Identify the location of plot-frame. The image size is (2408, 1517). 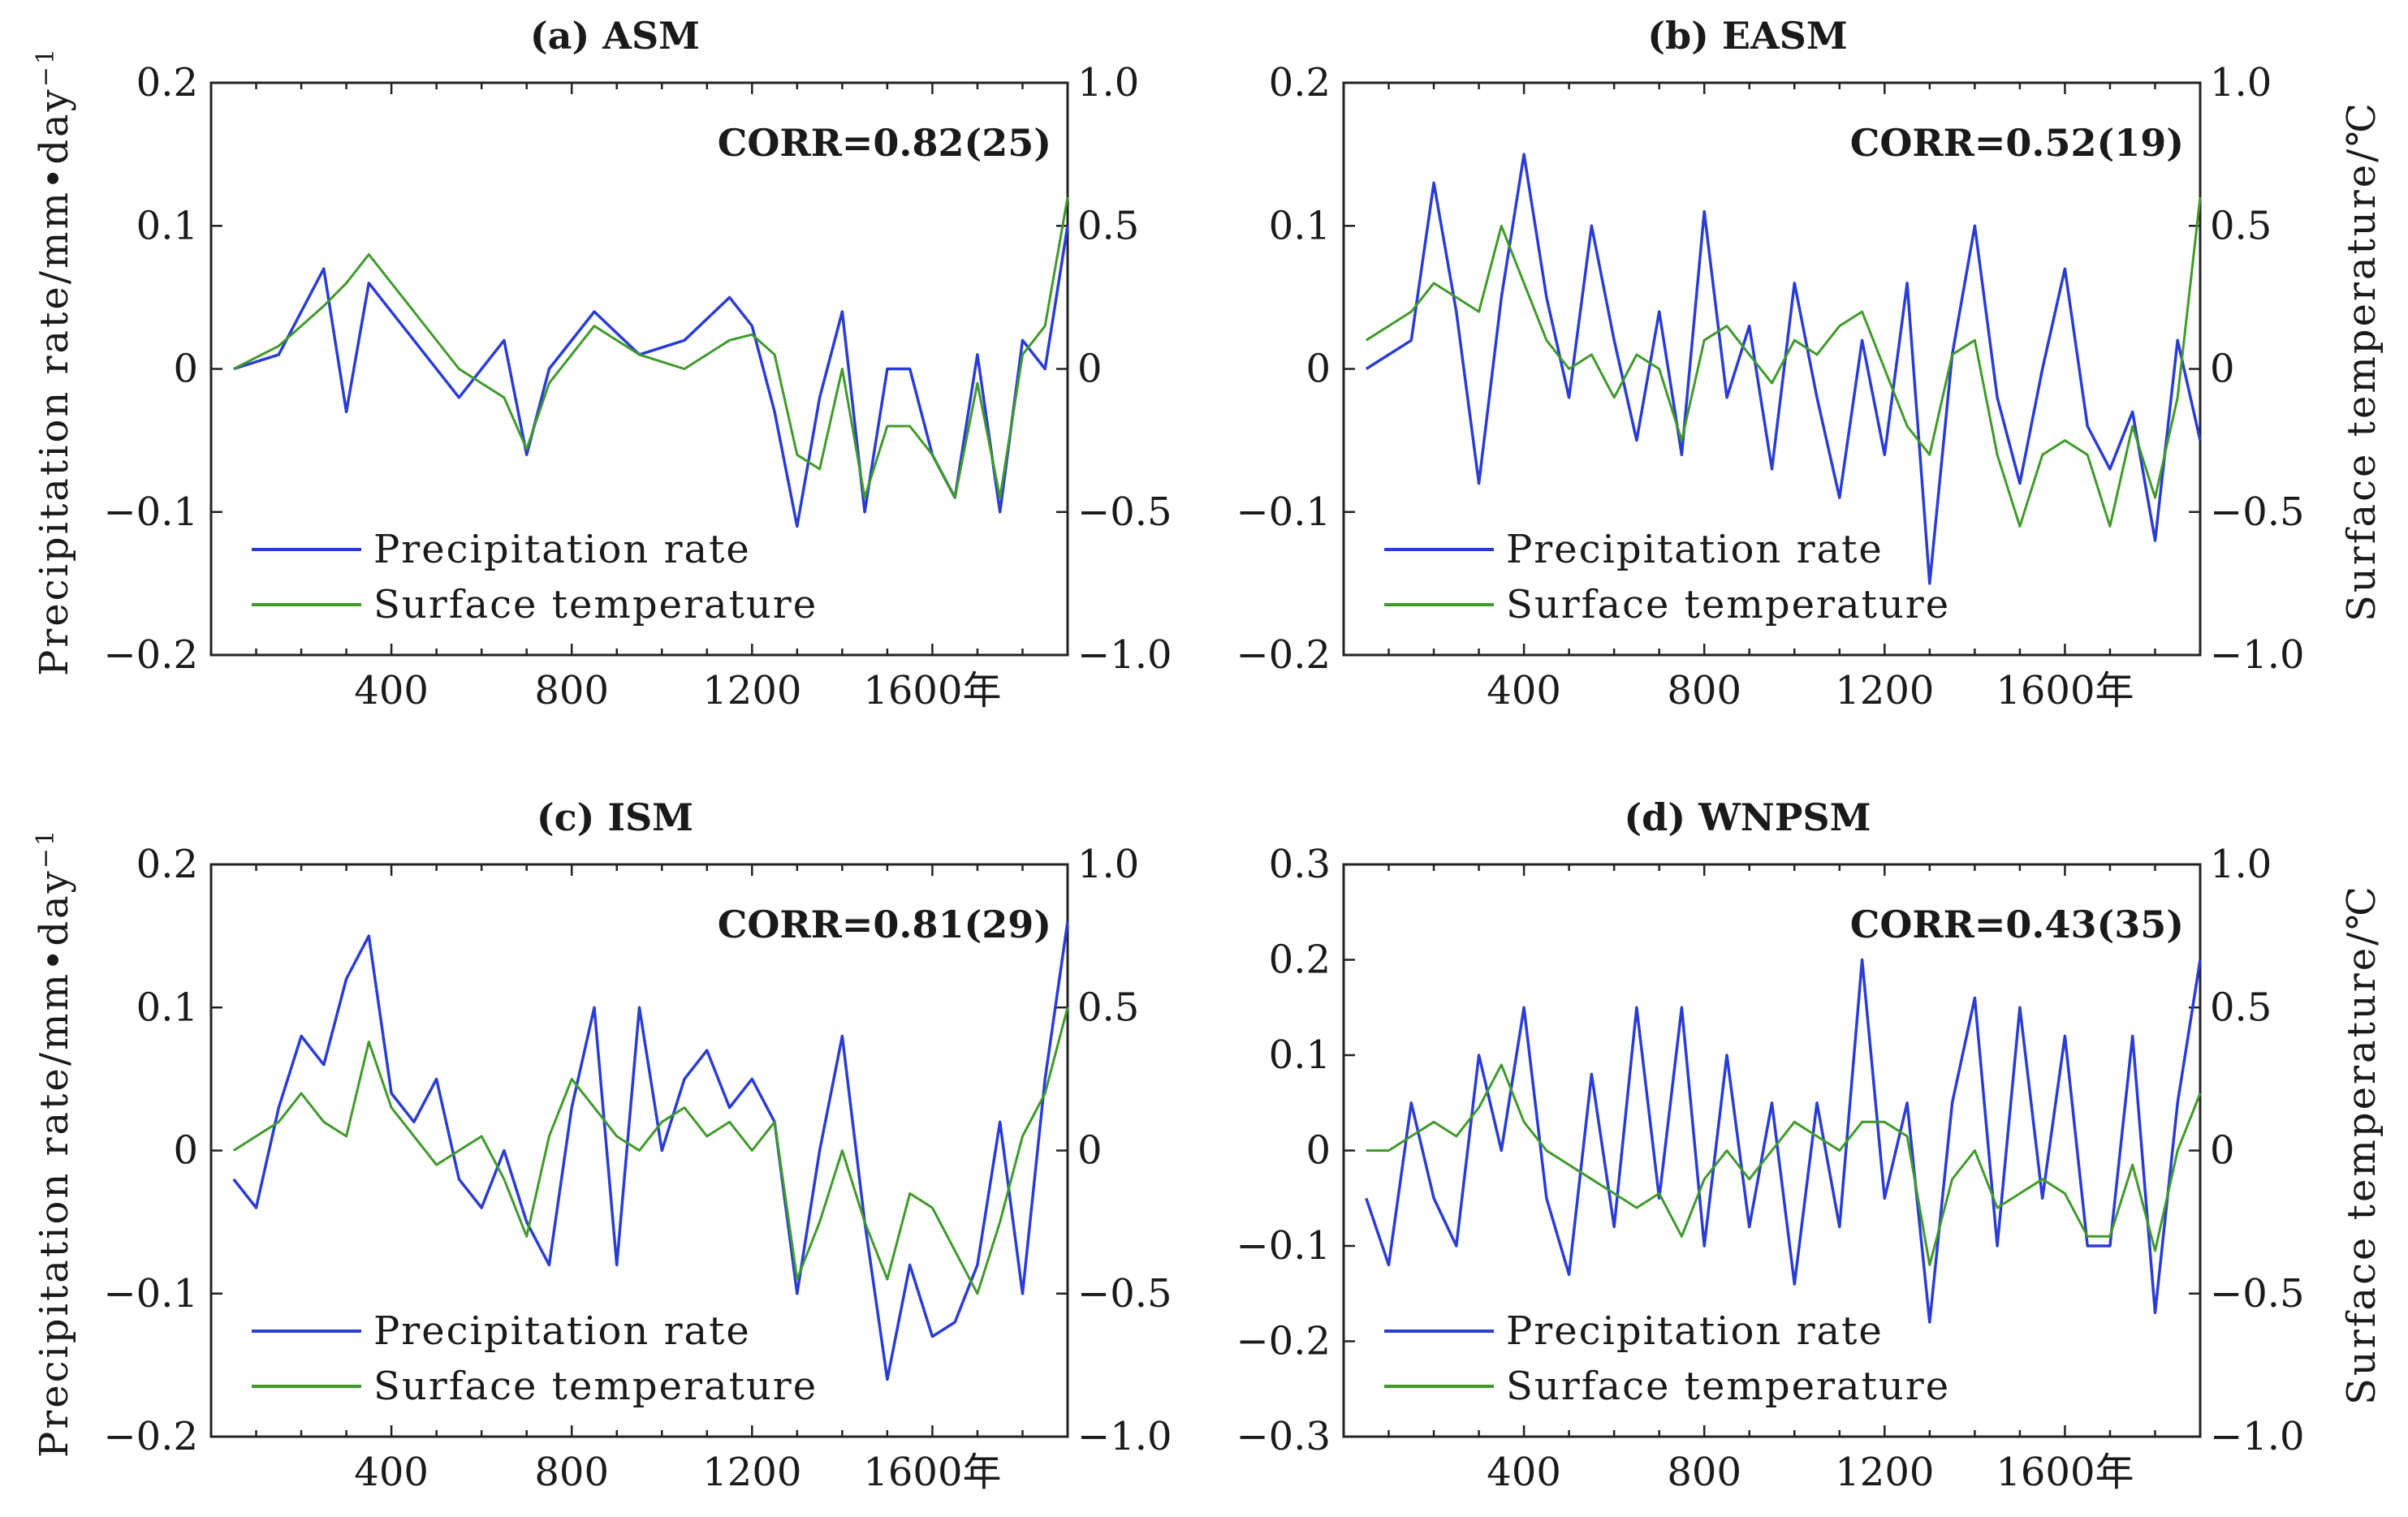
(1772, 369).